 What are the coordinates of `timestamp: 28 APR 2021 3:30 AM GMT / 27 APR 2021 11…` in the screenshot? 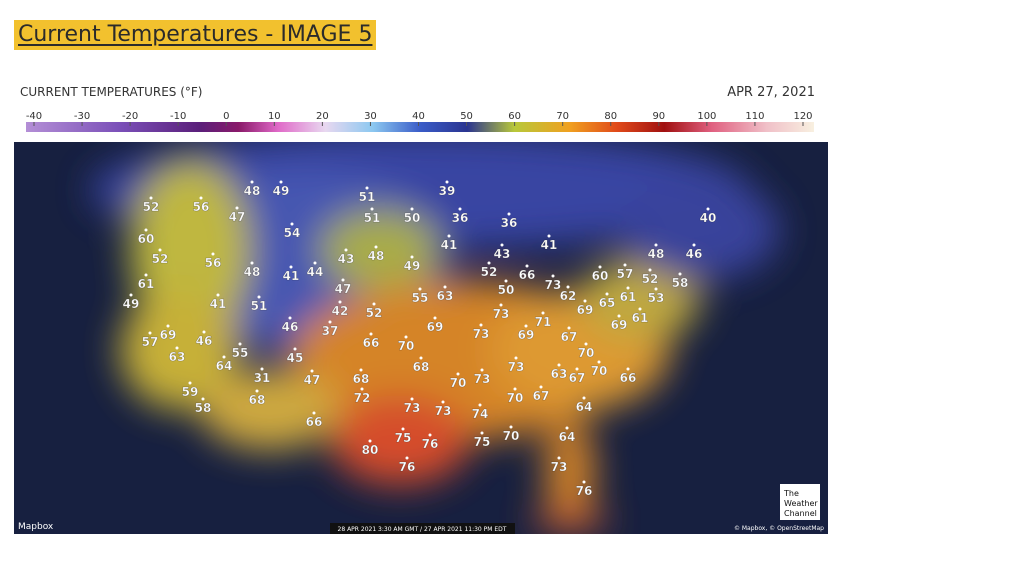 It's located at (422, 529).